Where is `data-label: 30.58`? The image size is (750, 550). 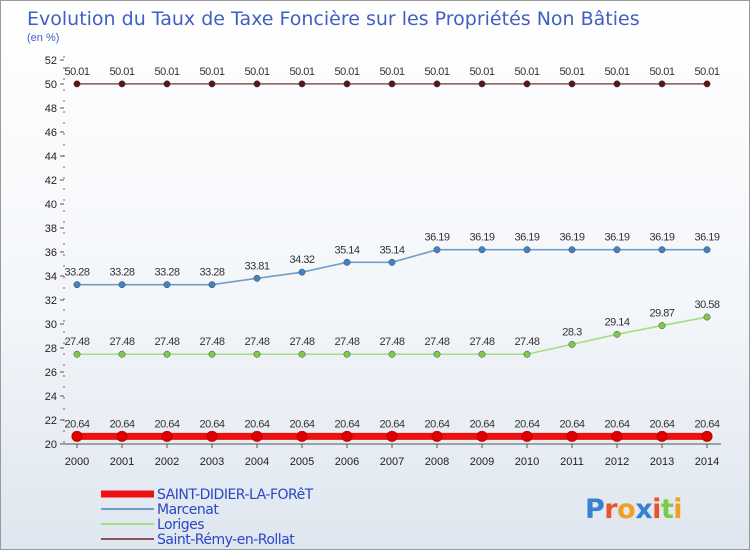 data-label: 30.58 is located at coordinates (706, 305).